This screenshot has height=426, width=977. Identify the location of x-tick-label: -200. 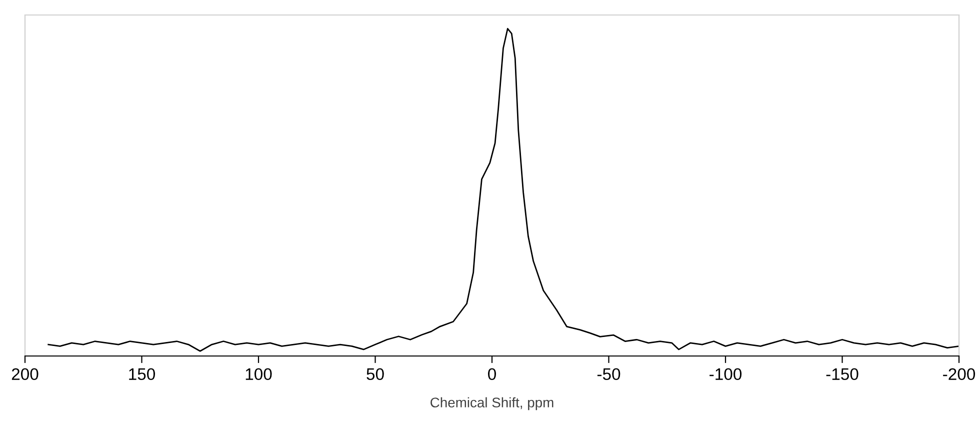
(959, 374).